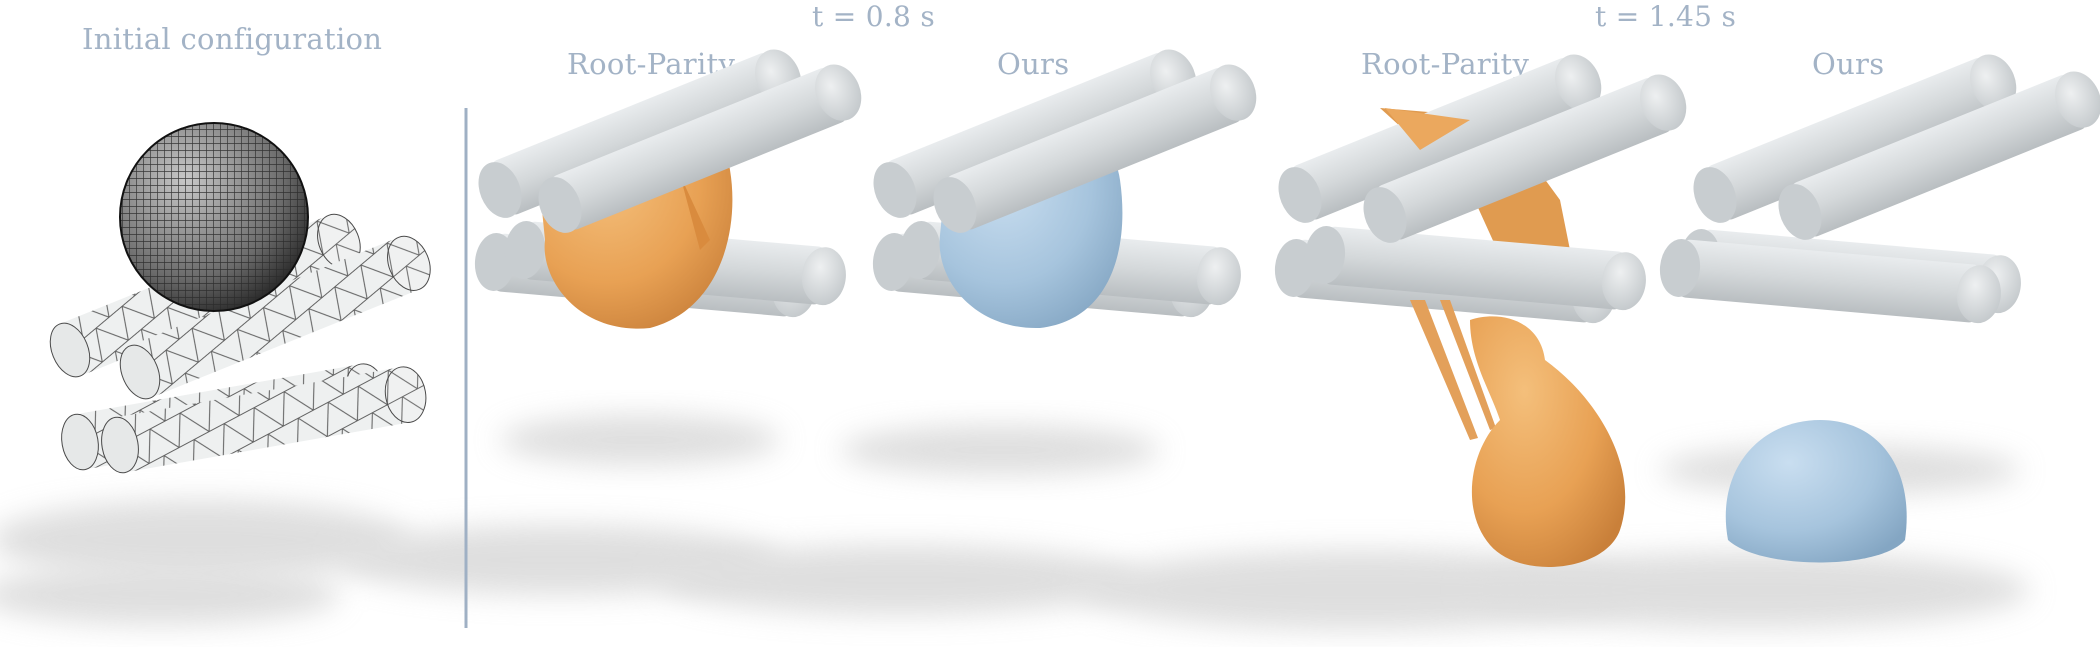 The height and width of the screenshot is (647, 2100). Describe the element at coordinates (695, 212) in the screenshot. I see `soft-body-spike` at that location.